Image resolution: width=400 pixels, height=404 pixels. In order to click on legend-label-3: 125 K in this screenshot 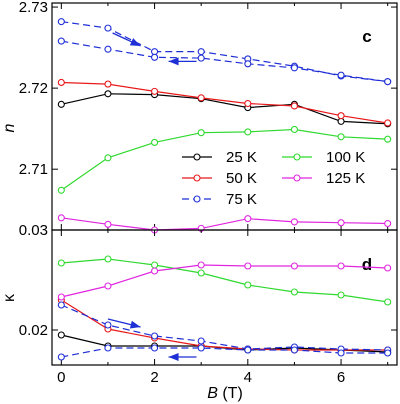, I will do `click(345, 178)`.